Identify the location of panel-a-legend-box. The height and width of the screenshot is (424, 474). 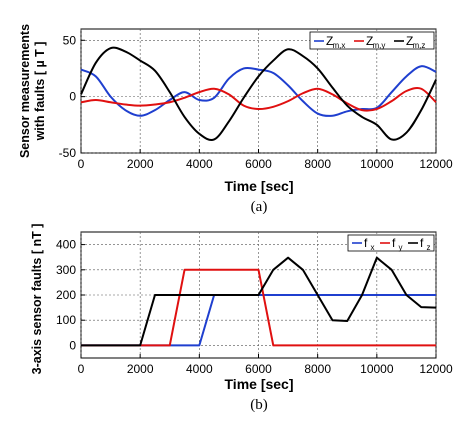
(372, 40).